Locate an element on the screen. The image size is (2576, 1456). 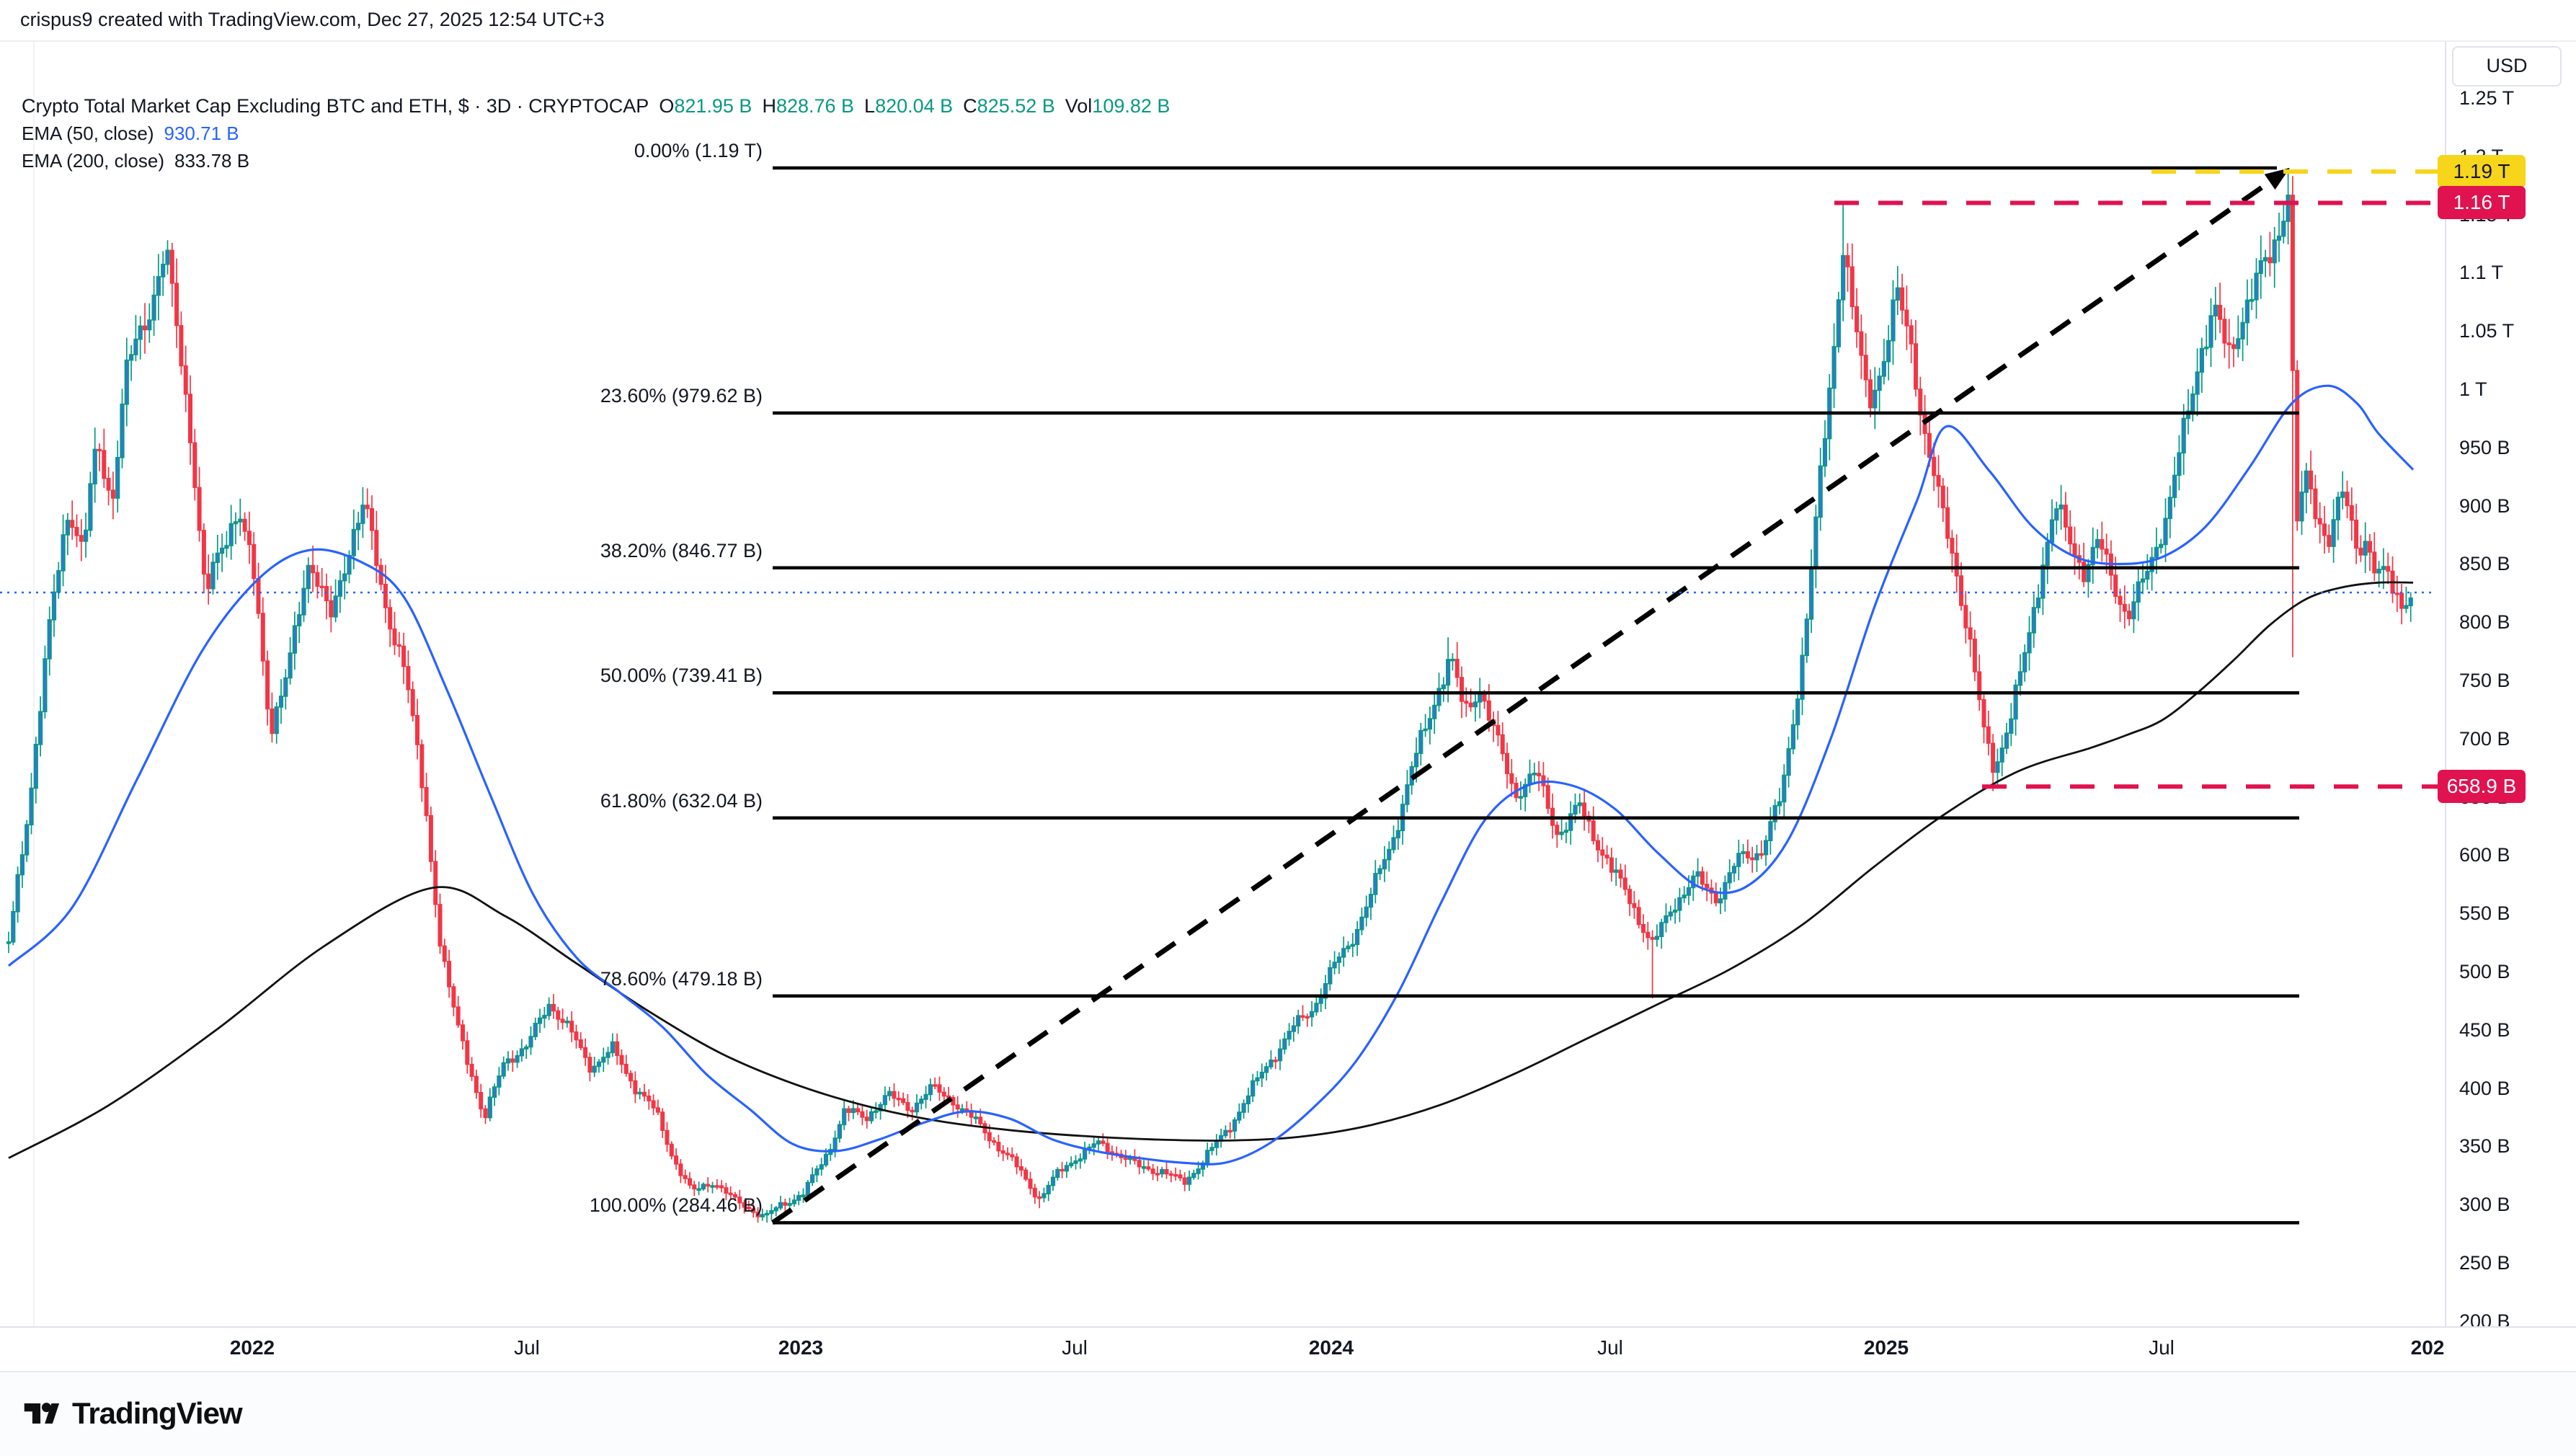
ema50-row: EMA (50, close) 930.71 B is located at coordinates (596, 133).